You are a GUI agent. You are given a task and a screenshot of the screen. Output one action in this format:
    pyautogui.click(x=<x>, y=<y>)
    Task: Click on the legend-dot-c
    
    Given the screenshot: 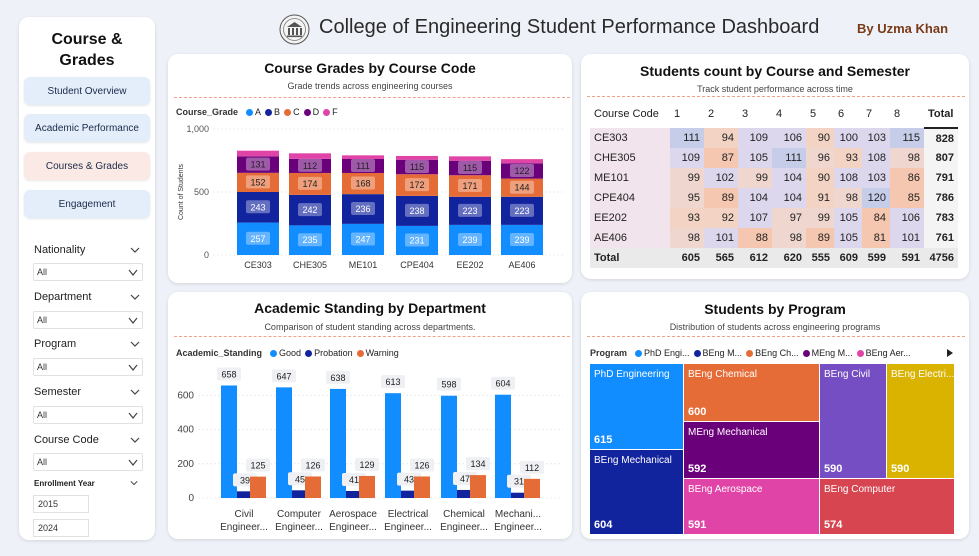 What is the action you would take?
    pyautogui.click(x=288, y=112)
    